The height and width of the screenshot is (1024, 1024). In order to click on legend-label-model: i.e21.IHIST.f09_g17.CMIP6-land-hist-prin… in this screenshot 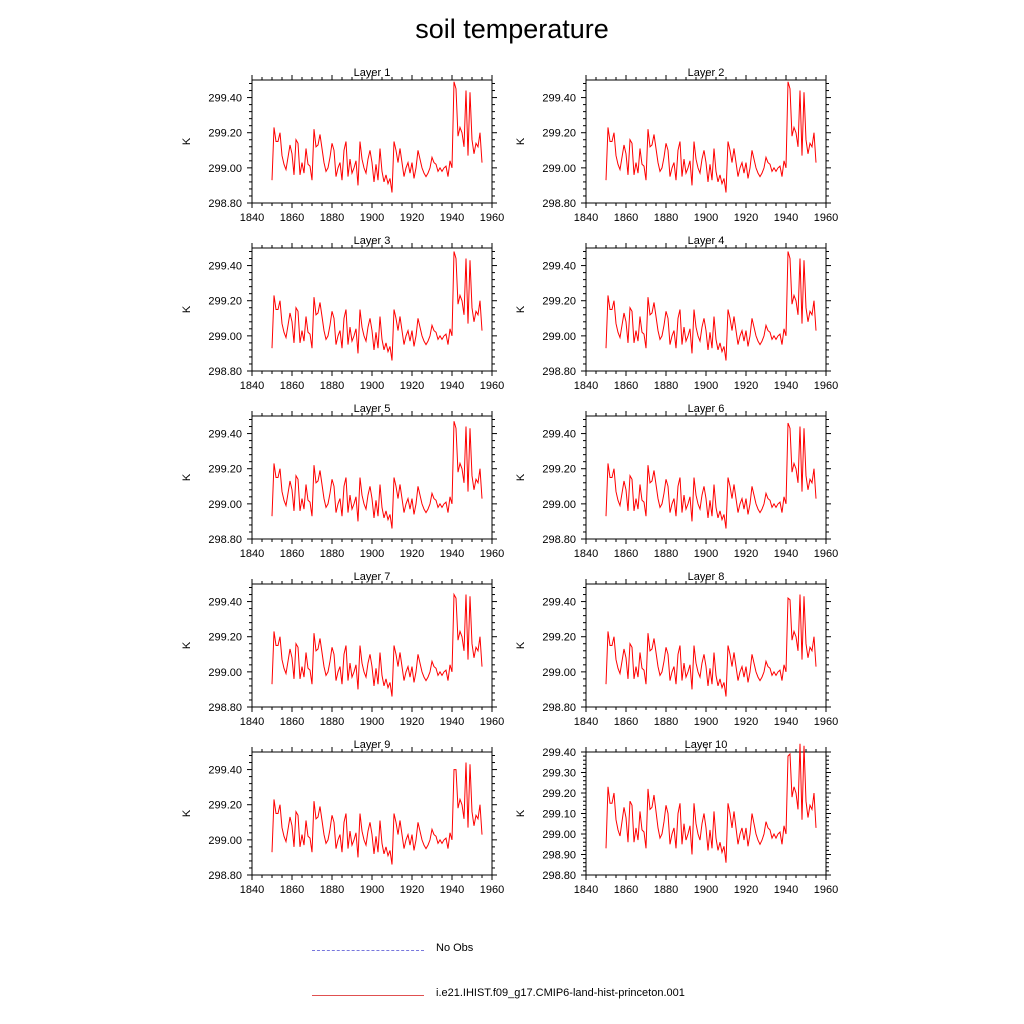, I will do `click(560, 993)`.